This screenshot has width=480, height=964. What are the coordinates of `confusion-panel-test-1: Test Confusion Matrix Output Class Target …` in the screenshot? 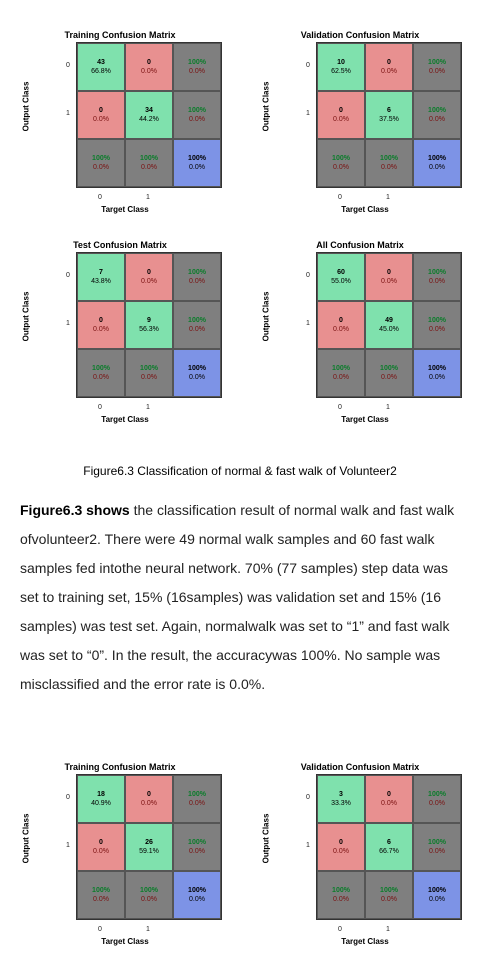 It's located at (120, 335).